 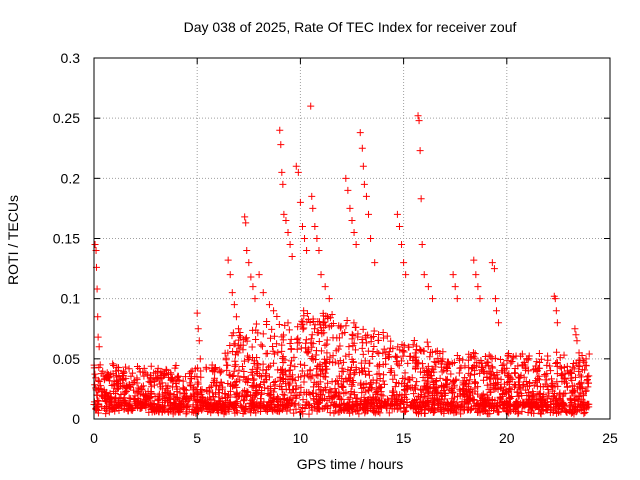 What do you see at coordinates (404, 438) in the screenshot?
I see `x-tick-label: 15` at bounding box center [404, 438].